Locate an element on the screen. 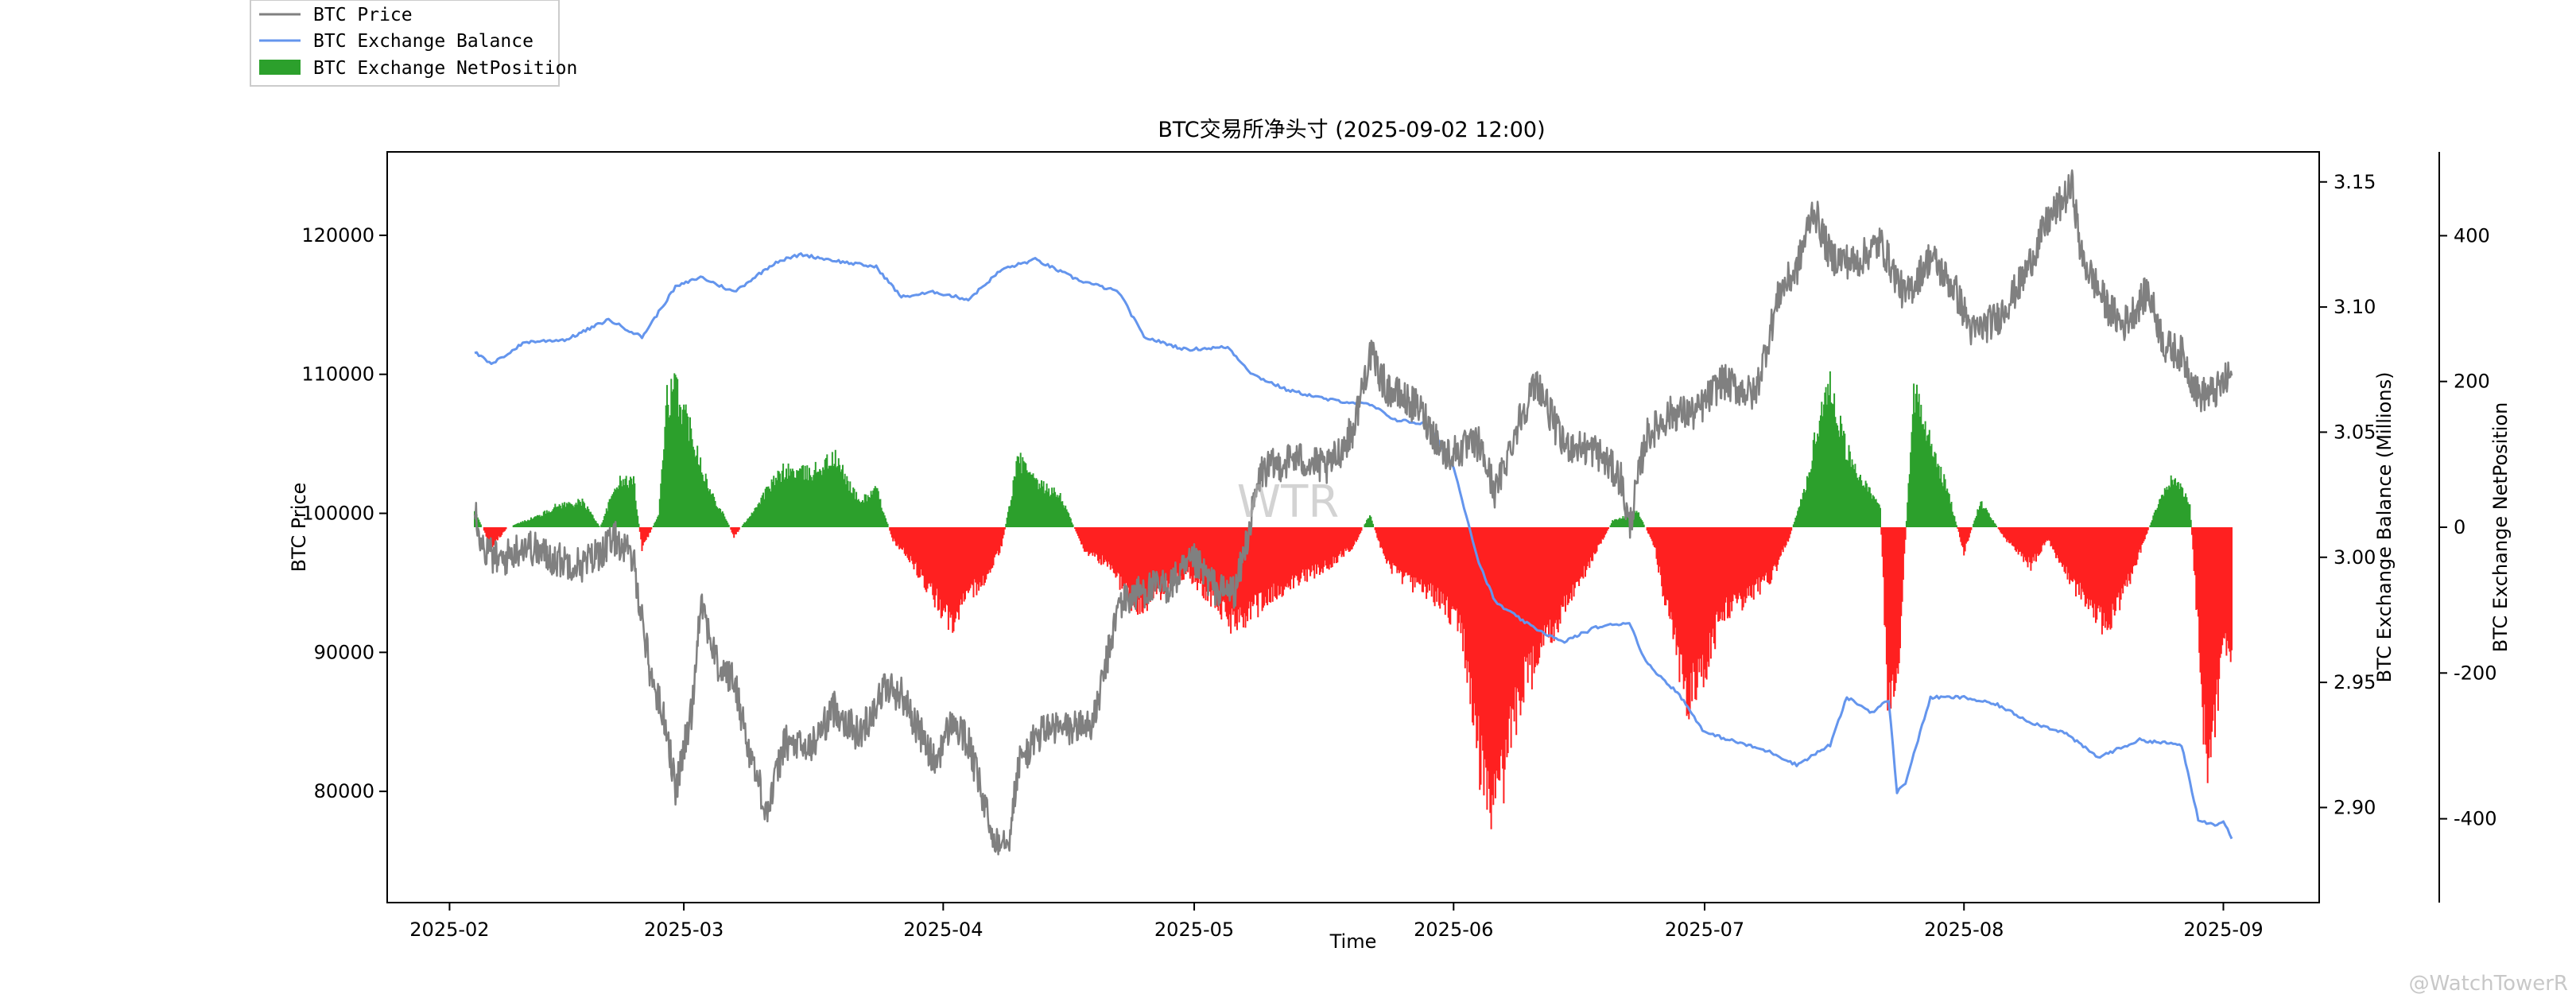  netposition-axis-ticks: -400 -200 0 200 400 is located at coordinates (2468, 527).